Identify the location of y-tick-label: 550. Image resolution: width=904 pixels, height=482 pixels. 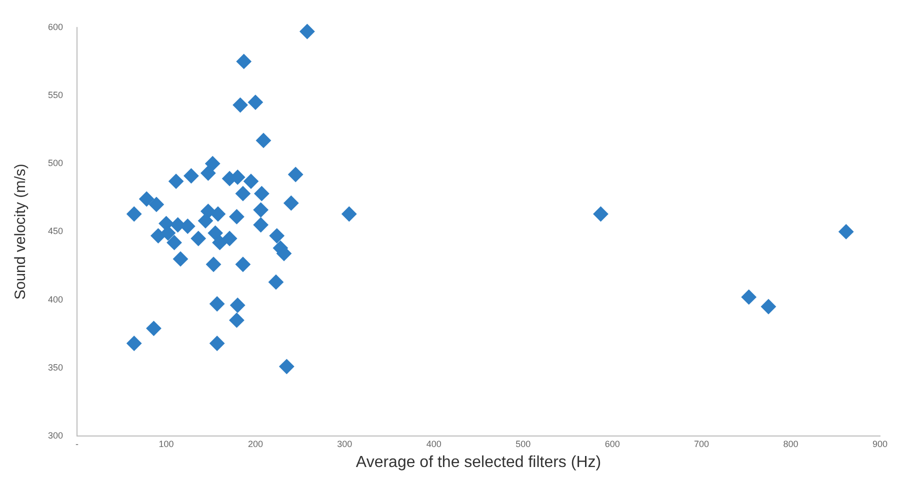
(56, 95).